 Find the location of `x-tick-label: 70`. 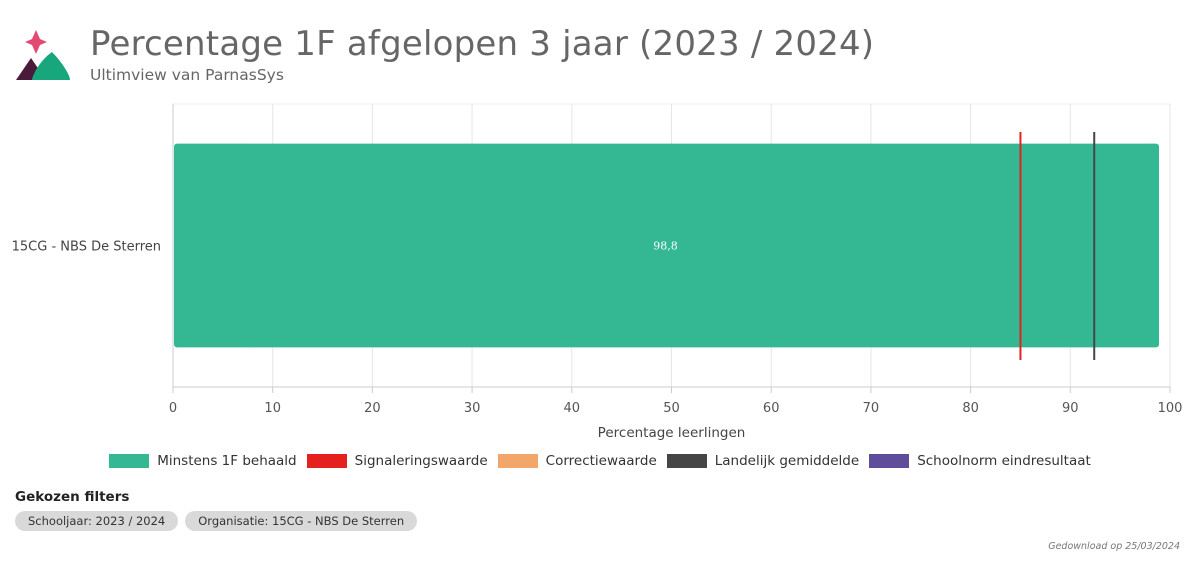

x-tick-label: 70 is located at coordinates (871, 408).